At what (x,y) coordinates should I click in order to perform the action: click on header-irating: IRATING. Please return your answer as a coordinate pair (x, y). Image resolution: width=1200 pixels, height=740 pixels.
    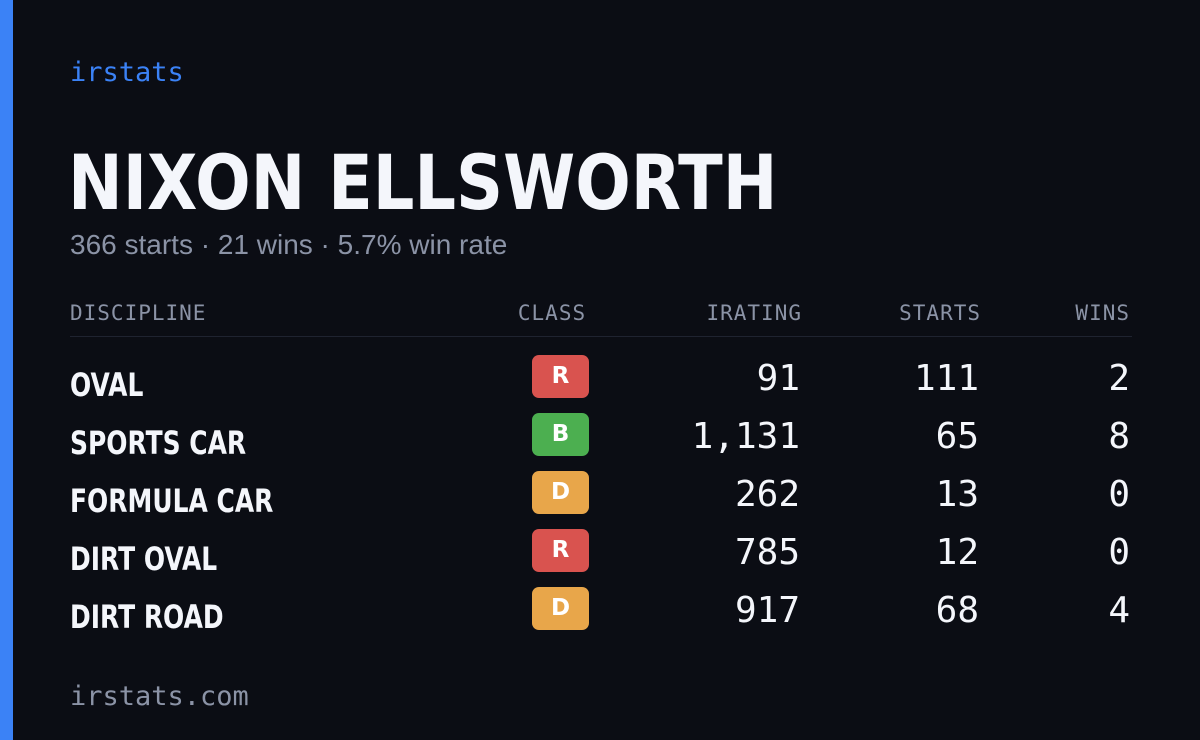
    Looking at the image, I should click on (754, 313).